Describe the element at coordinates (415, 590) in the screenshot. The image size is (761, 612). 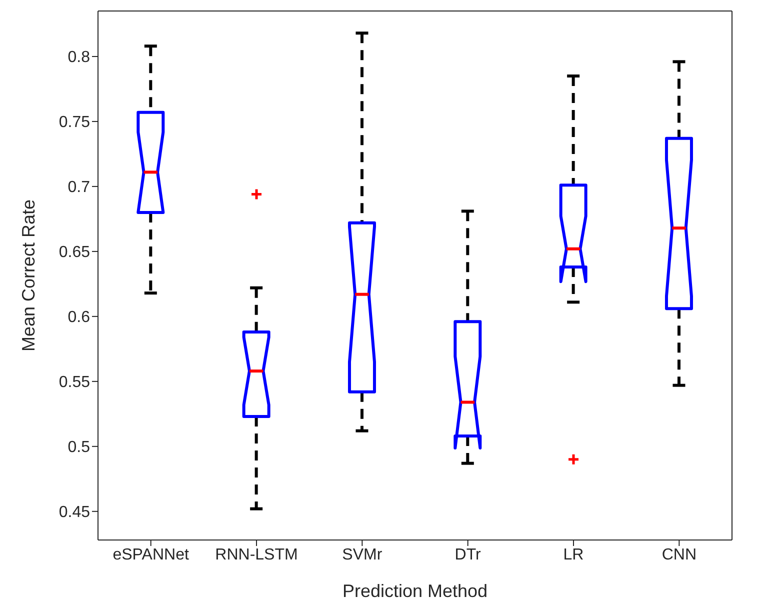
I see `x-axis-title: Prediction Method` at that location.